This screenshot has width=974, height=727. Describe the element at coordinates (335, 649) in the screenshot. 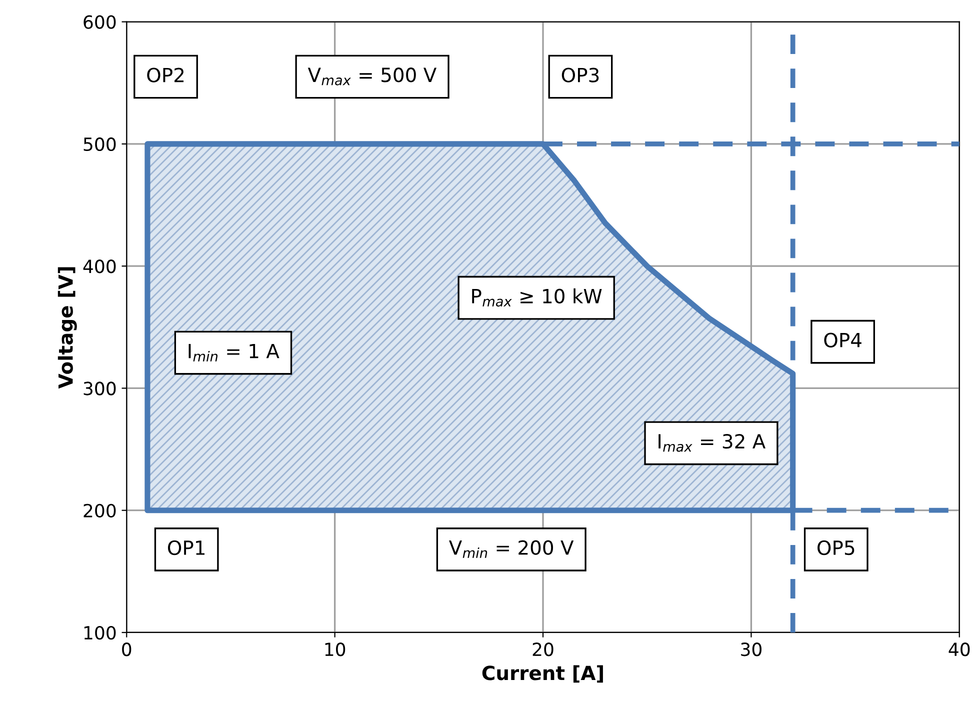

I see `x-tick-label: 10` at that location.